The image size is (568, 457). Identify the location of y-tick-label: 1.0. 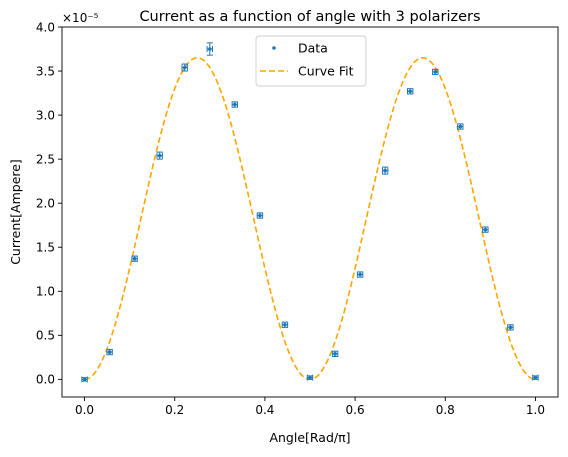
(45, 292).